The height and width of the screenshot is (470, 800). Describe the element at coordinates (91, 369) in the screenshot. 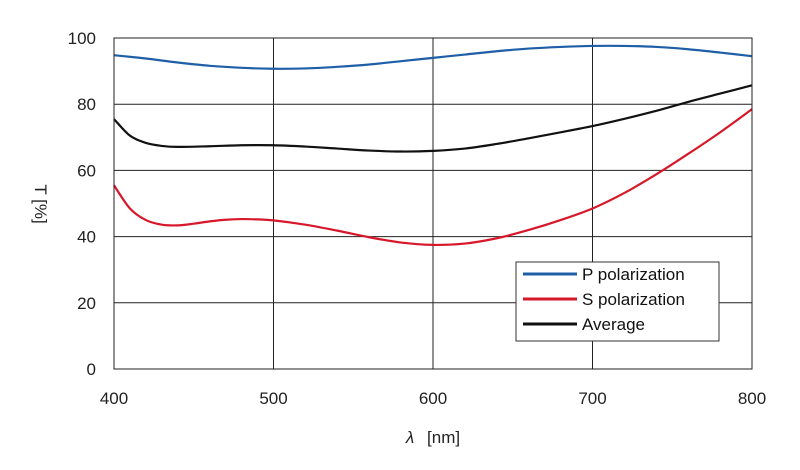

I see `y-tick-label: 0` at that location.